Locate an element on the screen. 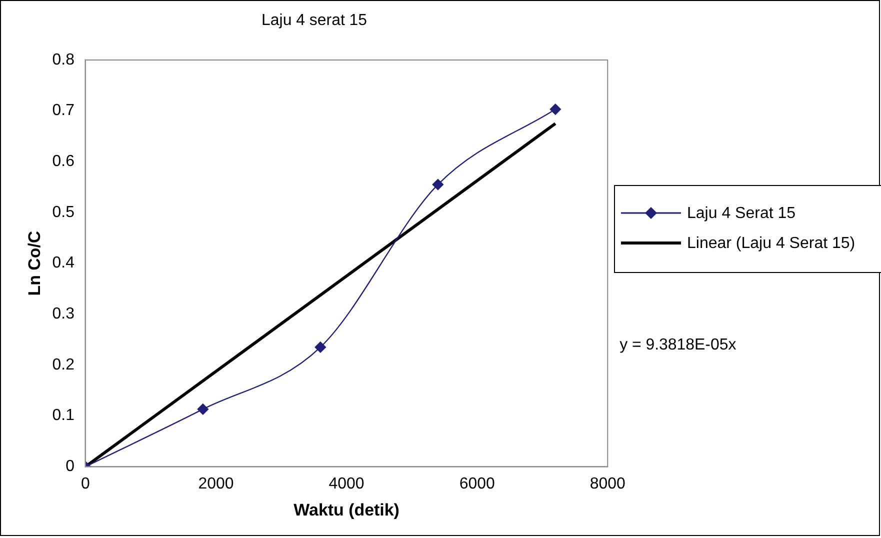 Image resolution: width=881 pixels, height=538 pixels. y-tick-label: 0.8 is located at coordinates (63, 59).